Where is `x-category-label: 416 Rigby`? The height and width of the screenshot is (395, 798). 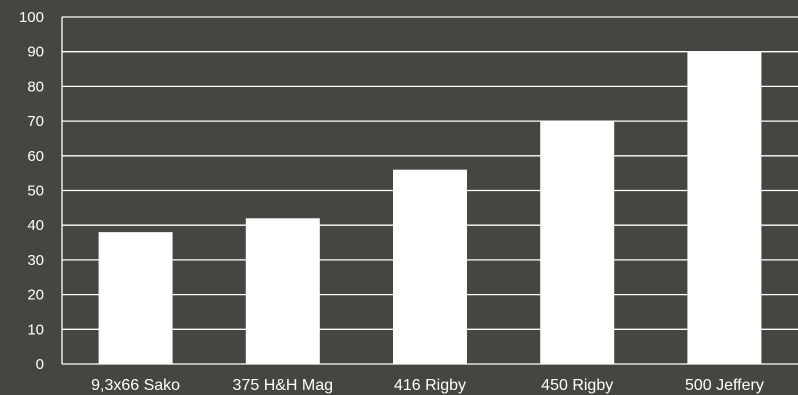 x-category-label: 416 Rigby is located at coordinates (430, 385).